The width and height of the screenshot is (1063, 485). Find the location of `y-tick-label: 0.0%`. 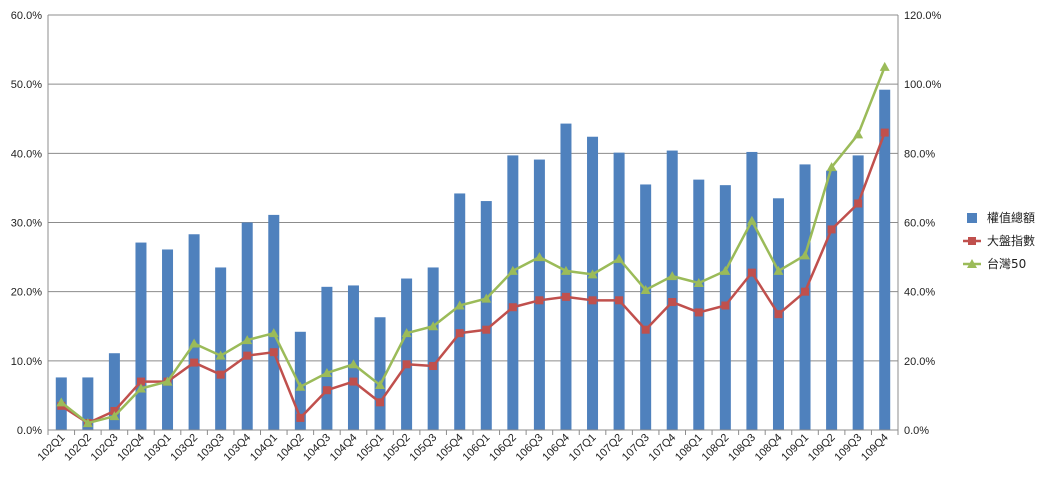

y-tick-label: 0.0% is located at coordinates (29, 431).